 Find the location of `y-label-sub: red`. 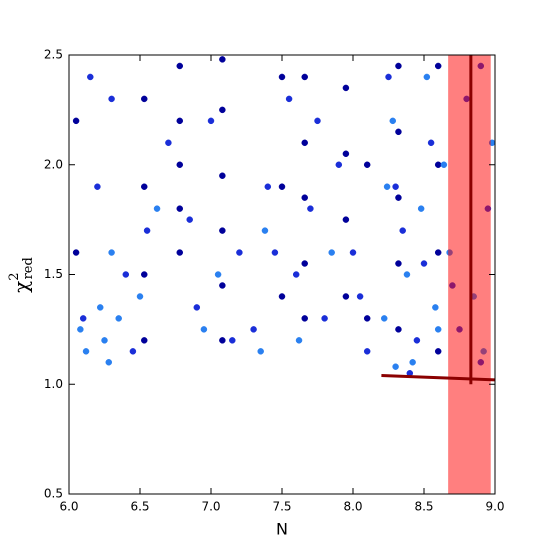

y-label-sub: red is located at coordinates (28, 268).